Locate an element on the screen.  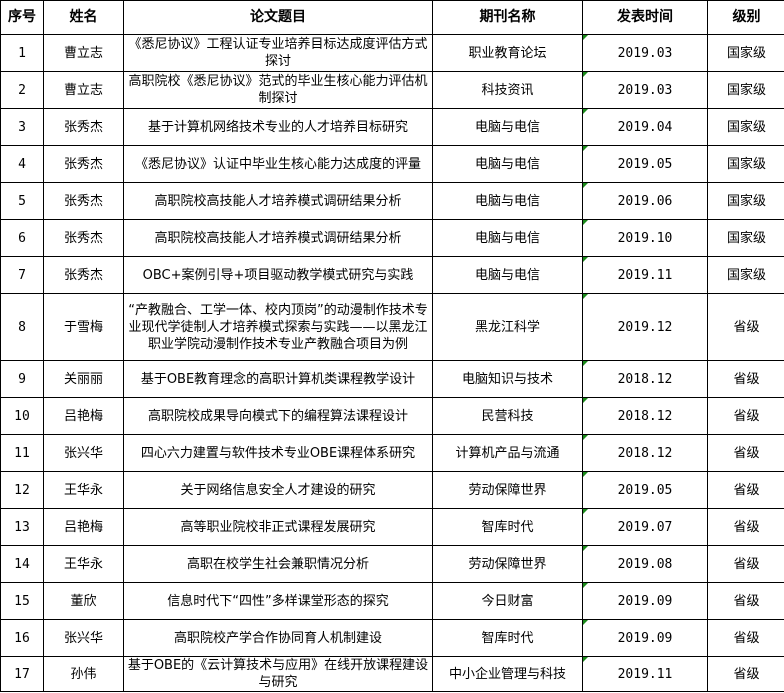
cell-no: 6 is located at coordinates (22, 238).